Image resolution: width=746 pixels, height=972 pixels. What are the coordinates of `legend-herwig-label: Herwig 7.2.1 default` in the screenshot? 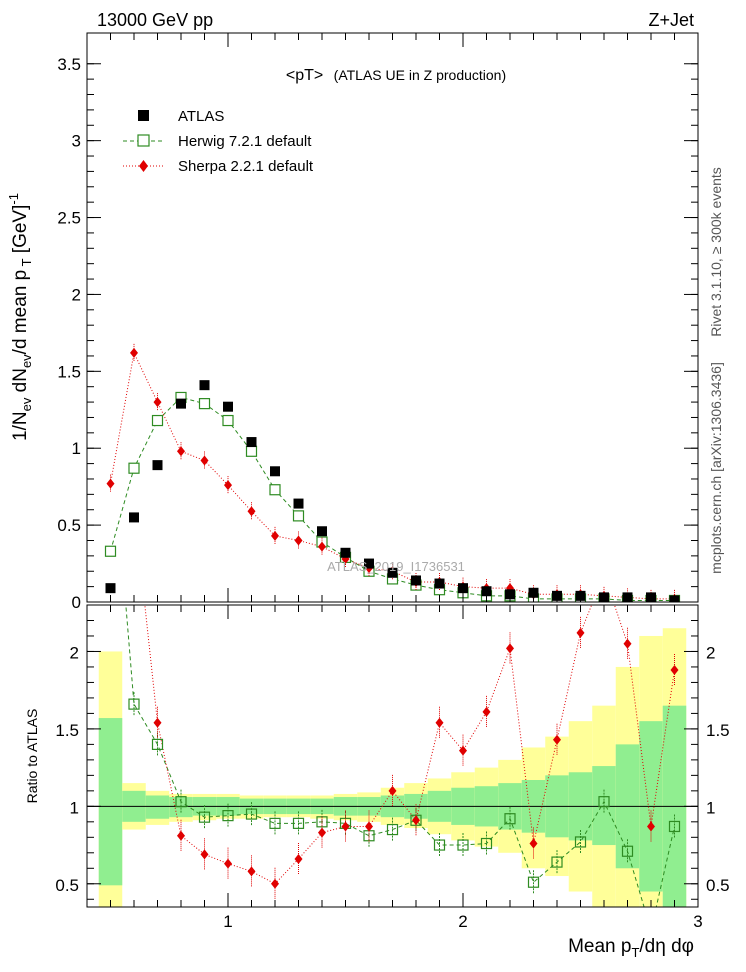 It's located at (245, 141).